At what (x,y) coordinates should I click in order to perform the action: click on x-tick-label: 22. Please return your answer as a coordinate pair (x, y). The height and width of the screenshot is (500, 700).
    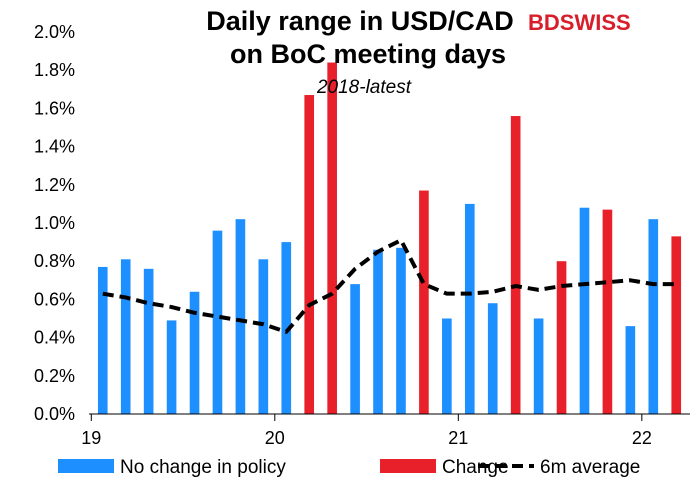
    Looking at the image, I should click on (642, 438).